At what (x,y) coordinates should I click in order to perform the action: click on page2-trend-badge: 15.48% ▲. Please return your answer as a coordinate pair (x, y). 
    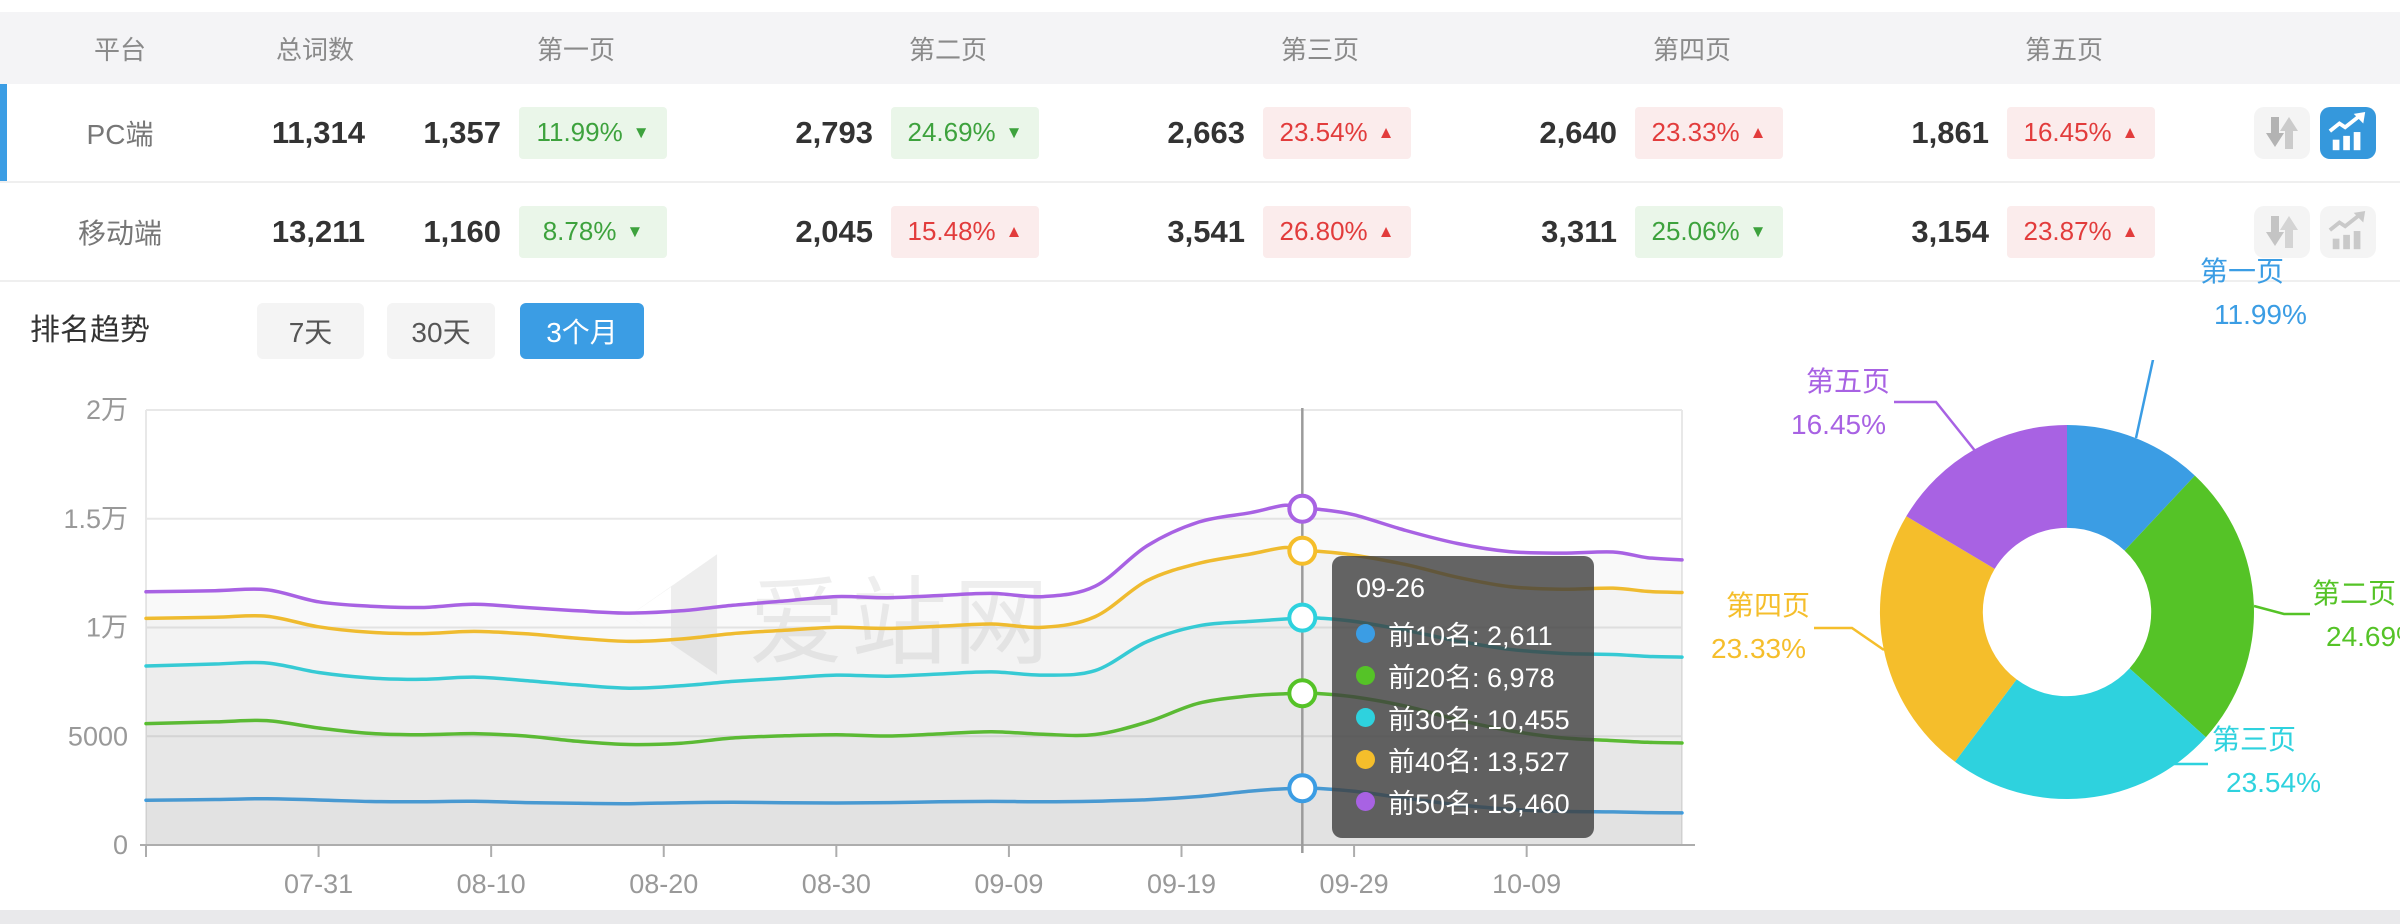
    Looking at the image, I should click on (965, 231).